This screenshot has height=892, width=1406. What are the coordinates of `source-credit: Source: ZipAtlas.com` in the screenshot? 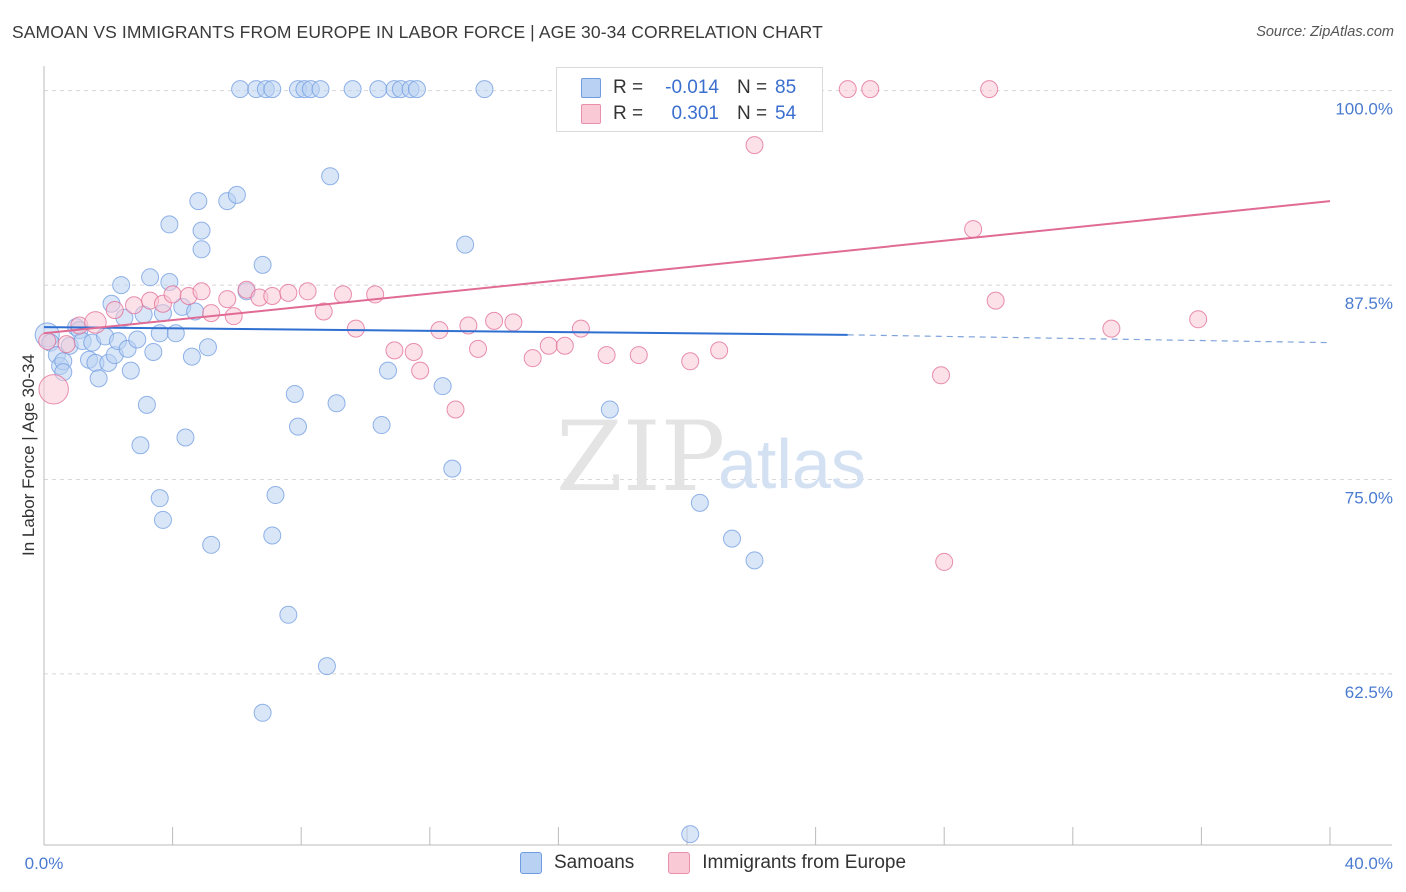 It's located at (1325, 32).